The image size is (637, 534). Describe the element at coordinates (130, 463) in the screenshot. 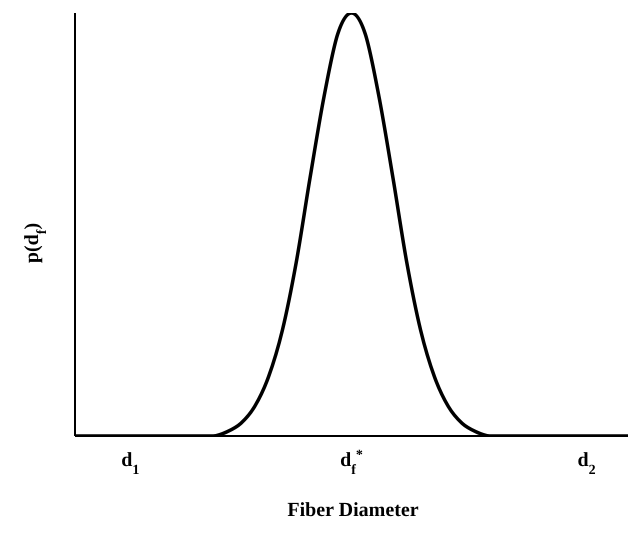

I see `x-tick-label: d$_{1}$` at that location.